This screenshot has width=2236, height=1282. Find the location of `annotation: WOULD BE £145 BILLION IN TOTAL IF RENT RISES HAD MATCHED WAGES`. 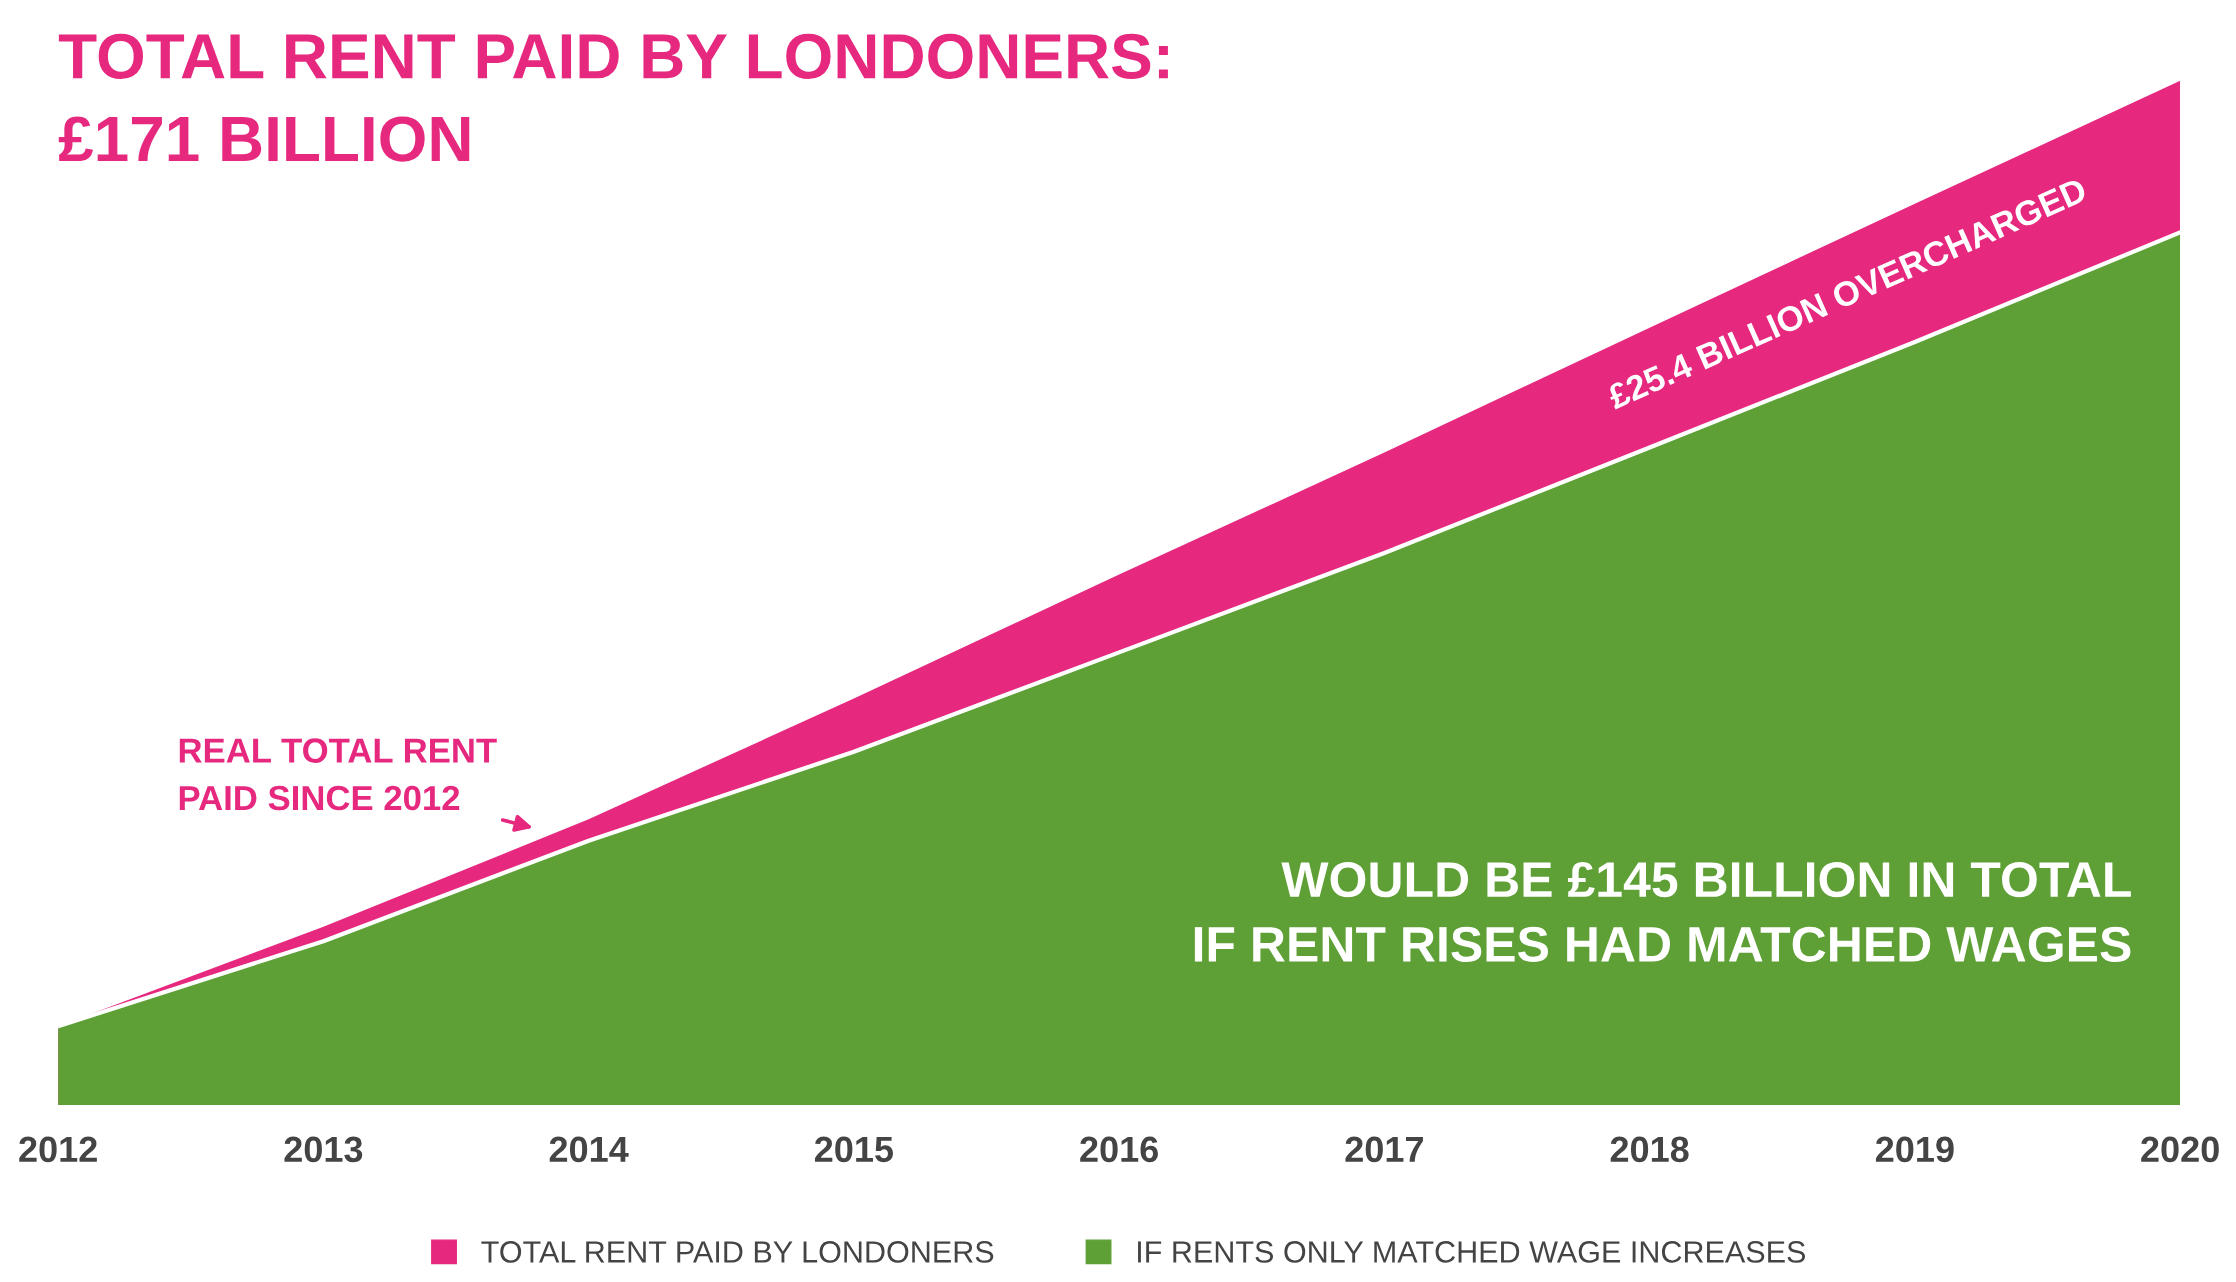

annotation: WOULD BE £145 BILLION IN TOTAL IF RENT RISES HAD MATCHED WAGES is located at coordinates (1662, 912).